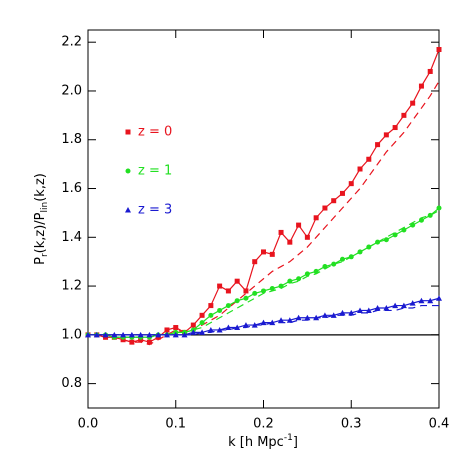  I want to click on x-tick-label: 0.2, so click(263, 424).